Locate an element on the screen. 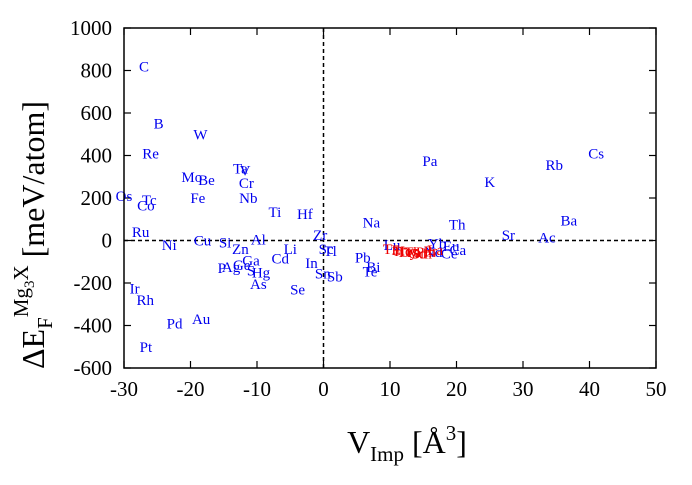 Image resolution: width=692 pixels, height=485 pixels. point-label-ti: Ti is located at coordinates (275, 213).